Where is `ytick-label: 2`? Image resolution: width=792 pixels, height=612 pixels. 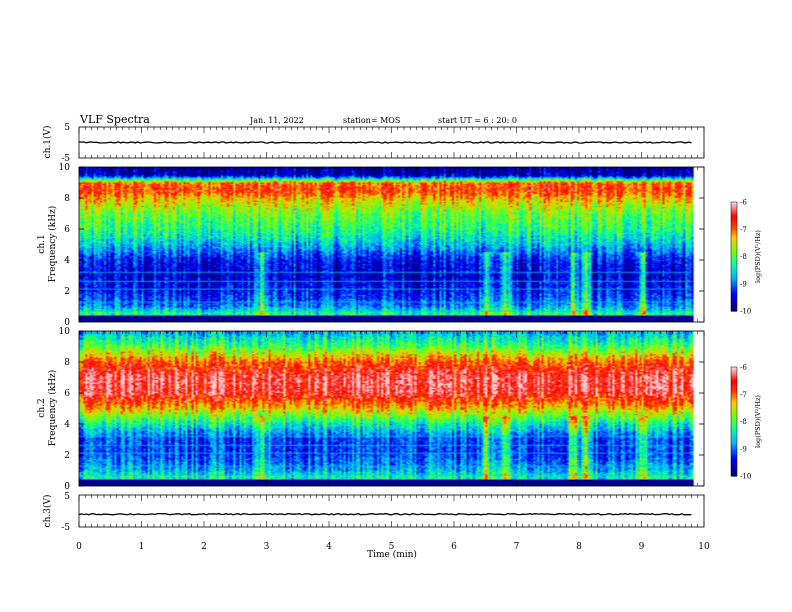
ytick-label: 2 is located at coordinates (67, 292).